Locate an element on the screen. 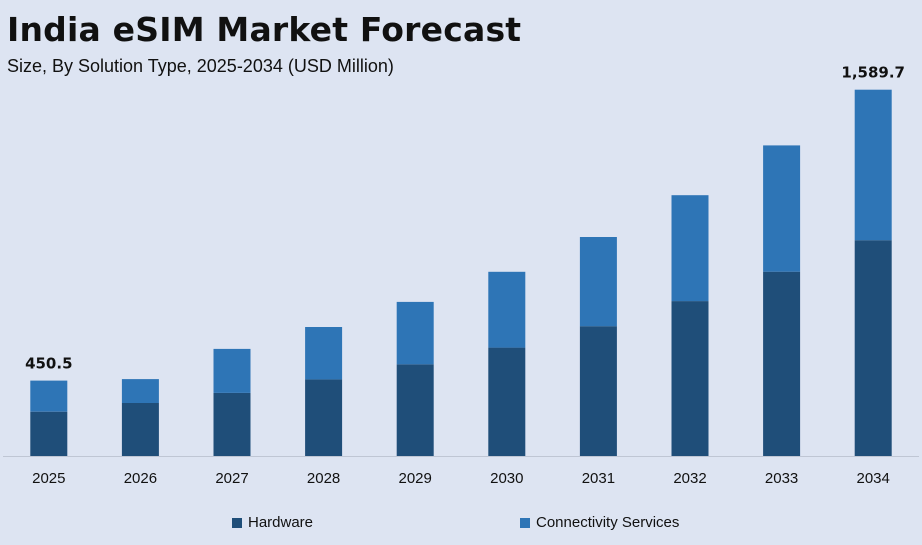 This screenshot has height=545, width=922. bar-connectivity-2026 is located at coordinates (140, 391).